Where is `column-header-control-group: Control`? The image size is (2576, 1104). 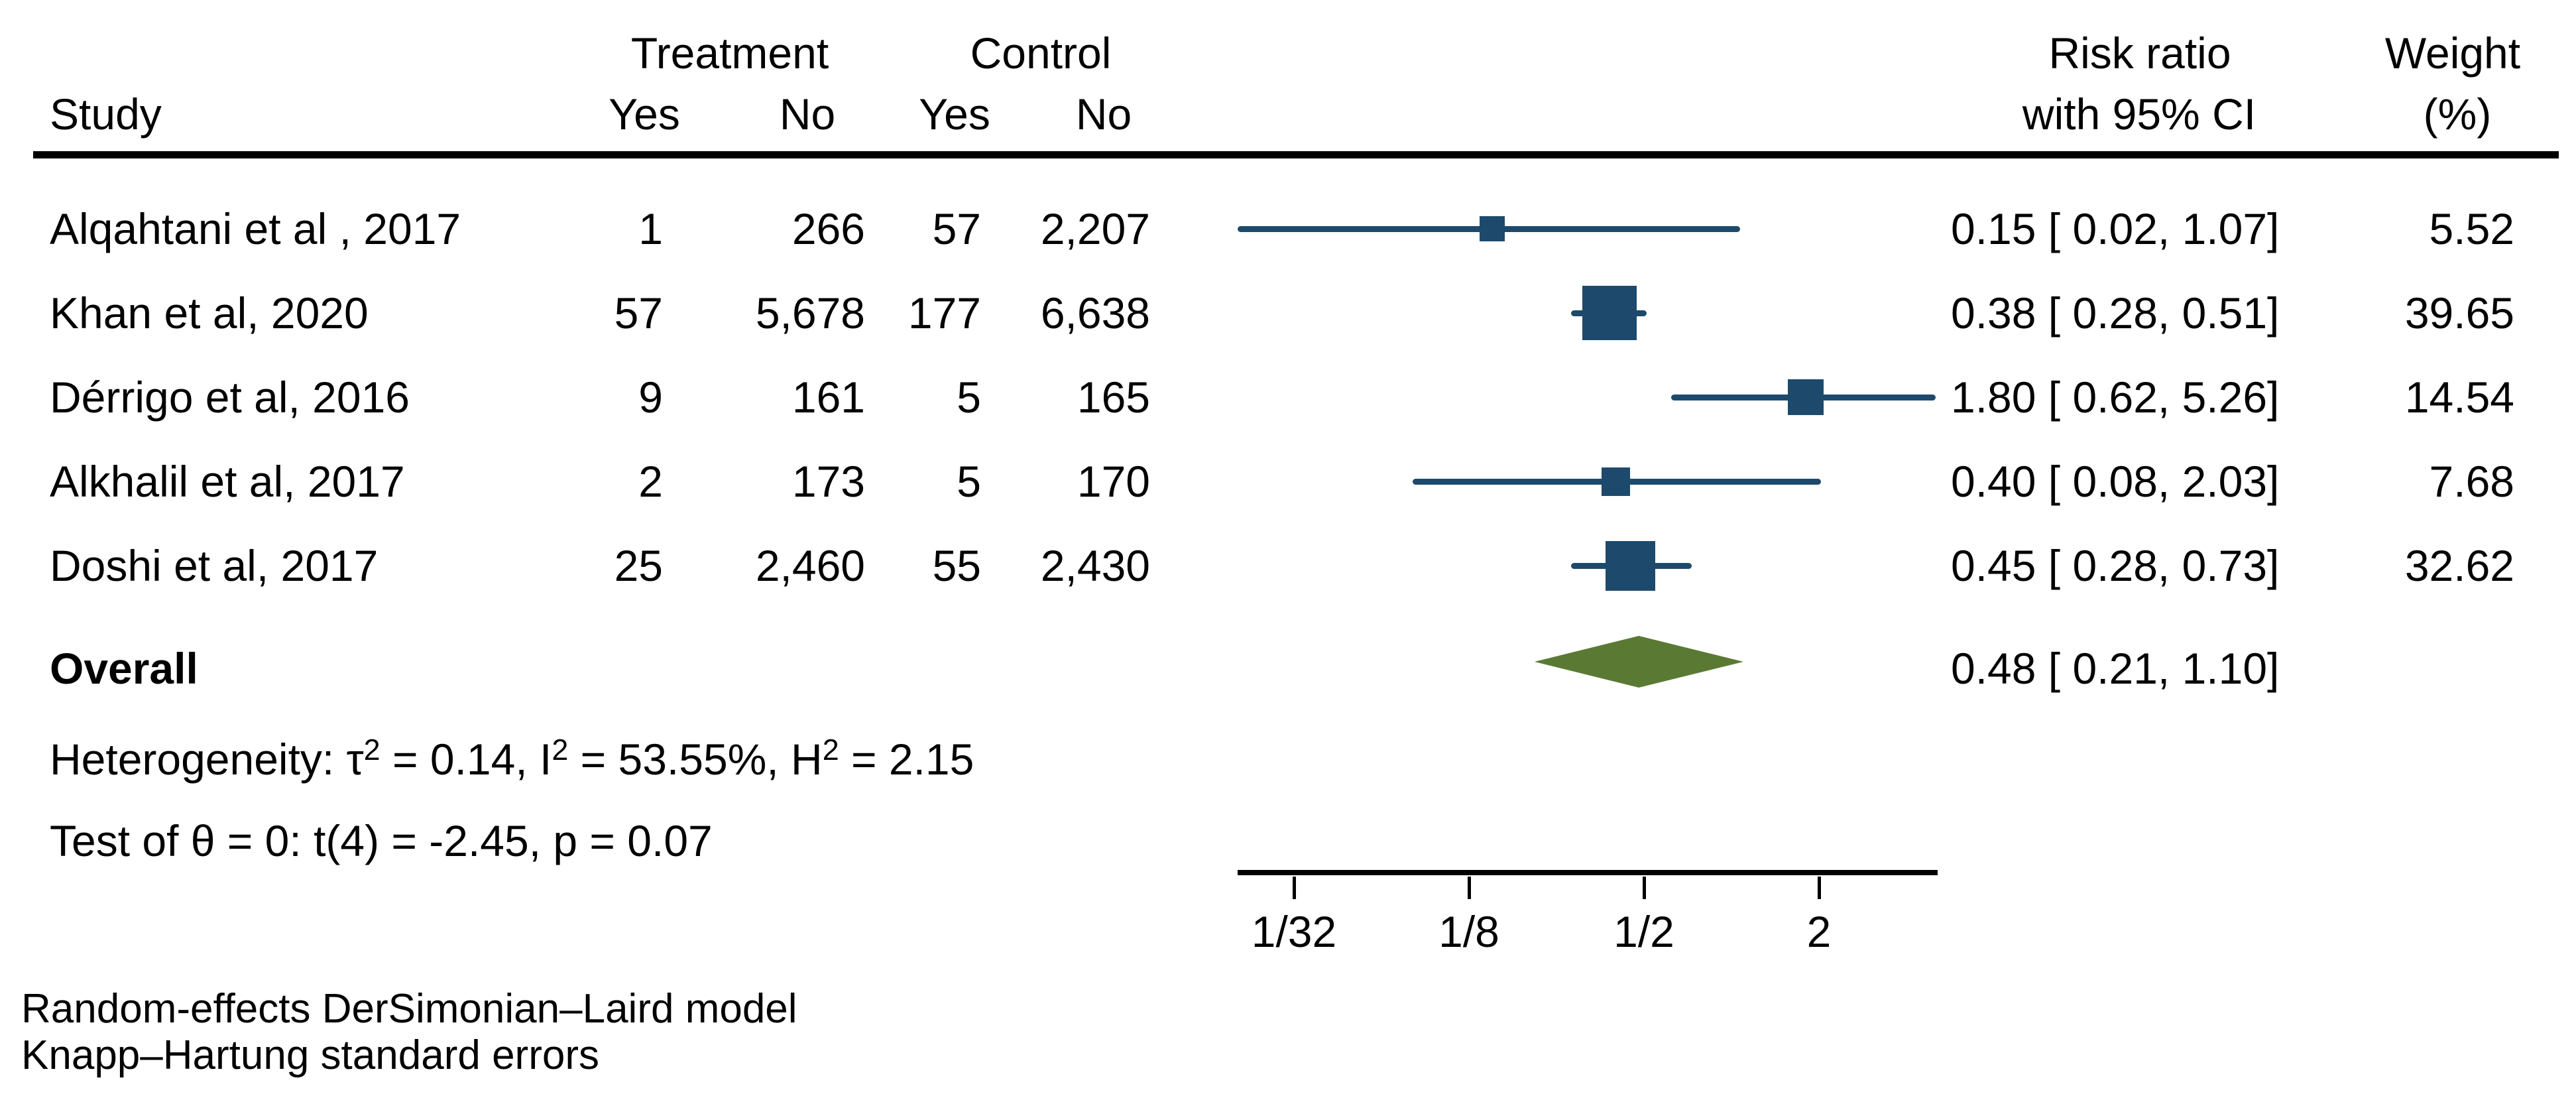 column-header-control-group: Control is located at coordinates (1041, 53).